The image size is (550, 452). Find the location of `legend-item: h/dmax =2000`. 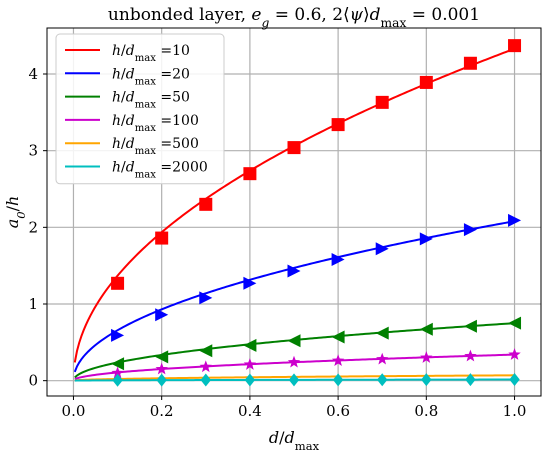

legend-item: h/dmax =2000 is located at coordinates (136, 170).